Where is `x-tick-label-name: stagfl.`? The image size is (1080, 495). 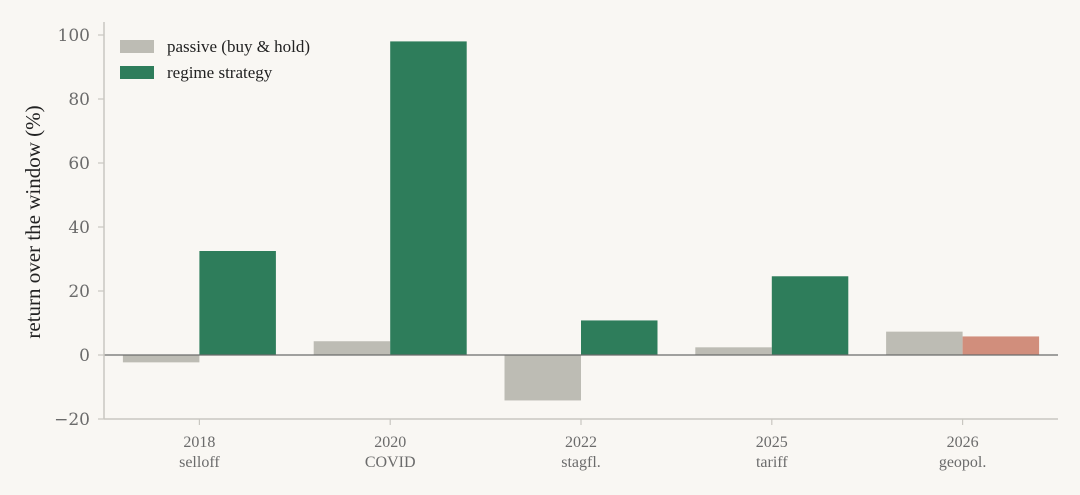
x-tick-label-name: stagfl. is located at coordinates (581, 462).